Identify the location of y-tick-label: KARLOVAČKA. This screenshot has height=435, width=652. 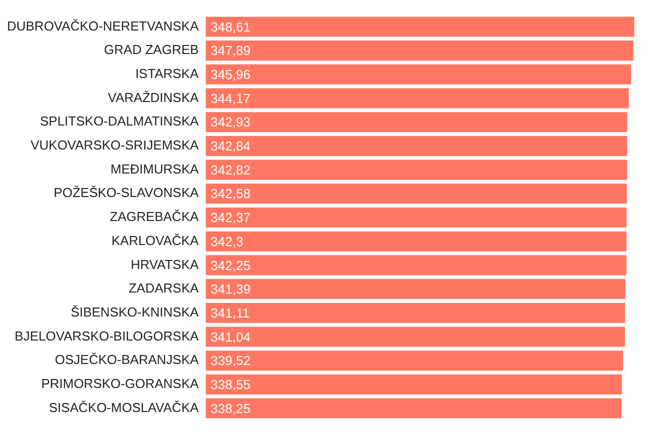
(155, 240).